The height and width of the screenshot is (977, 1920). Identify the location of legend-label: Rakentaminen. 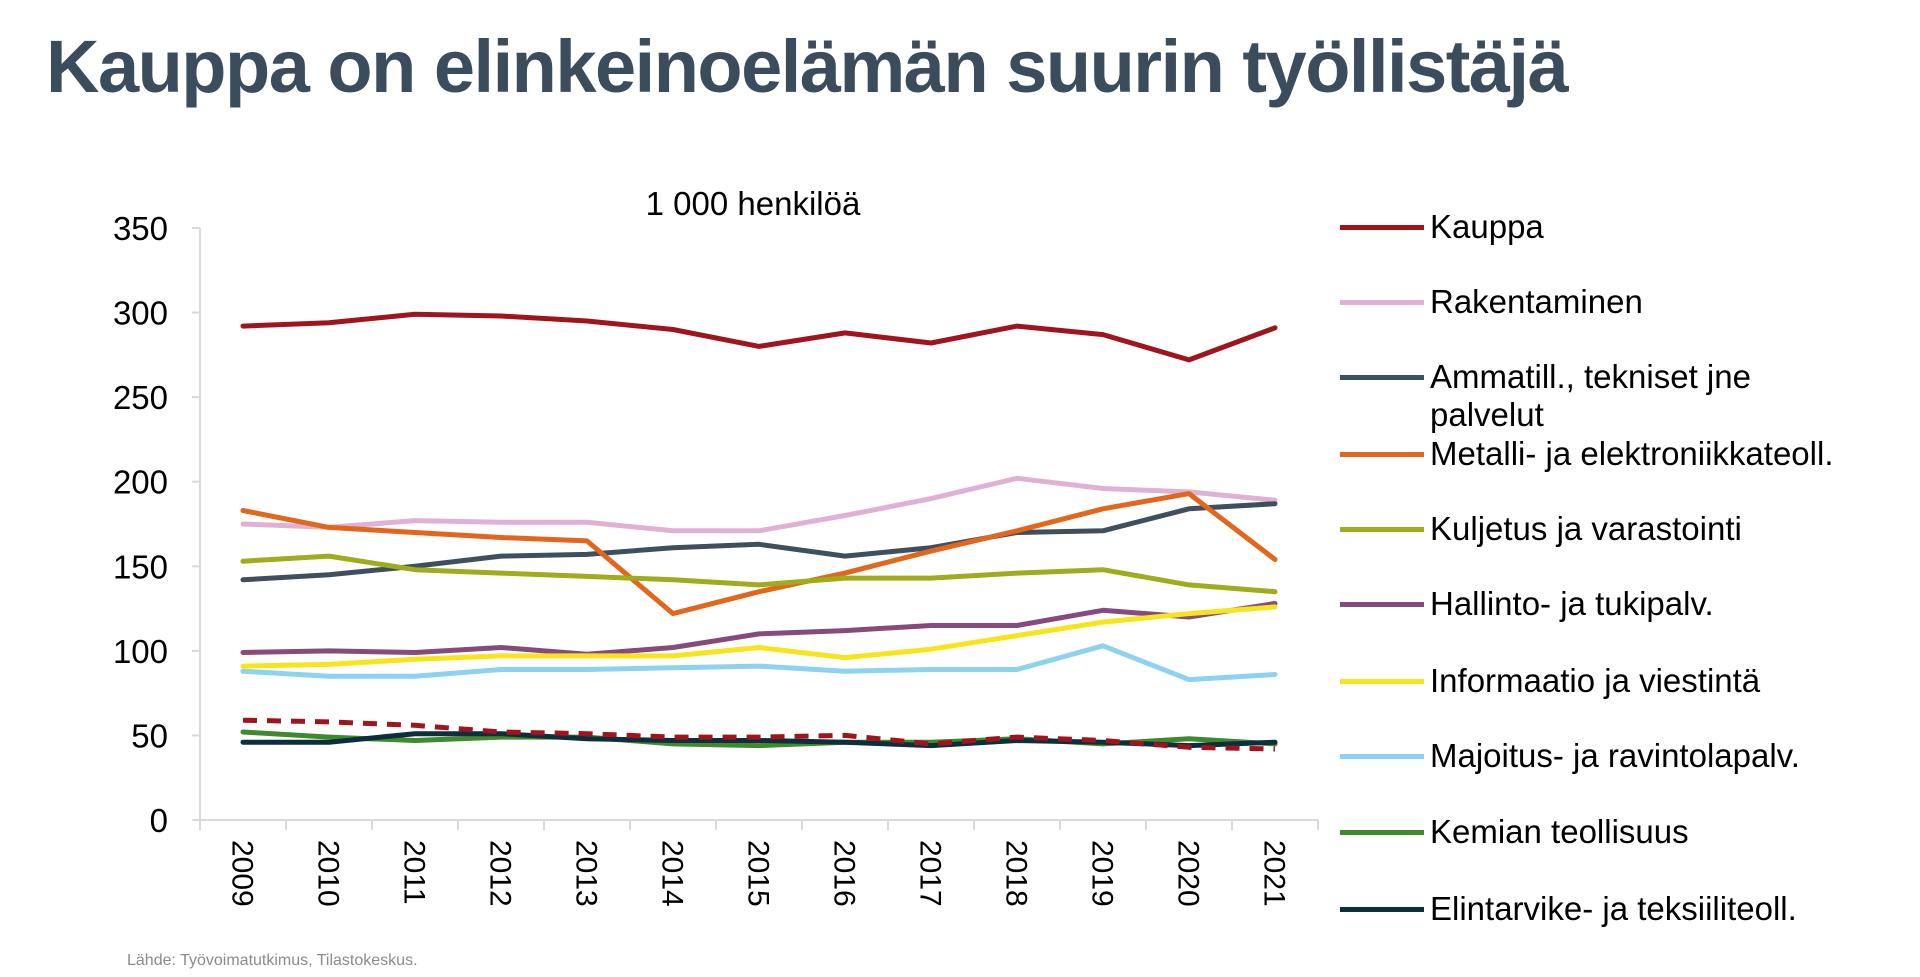
(1536, 301).